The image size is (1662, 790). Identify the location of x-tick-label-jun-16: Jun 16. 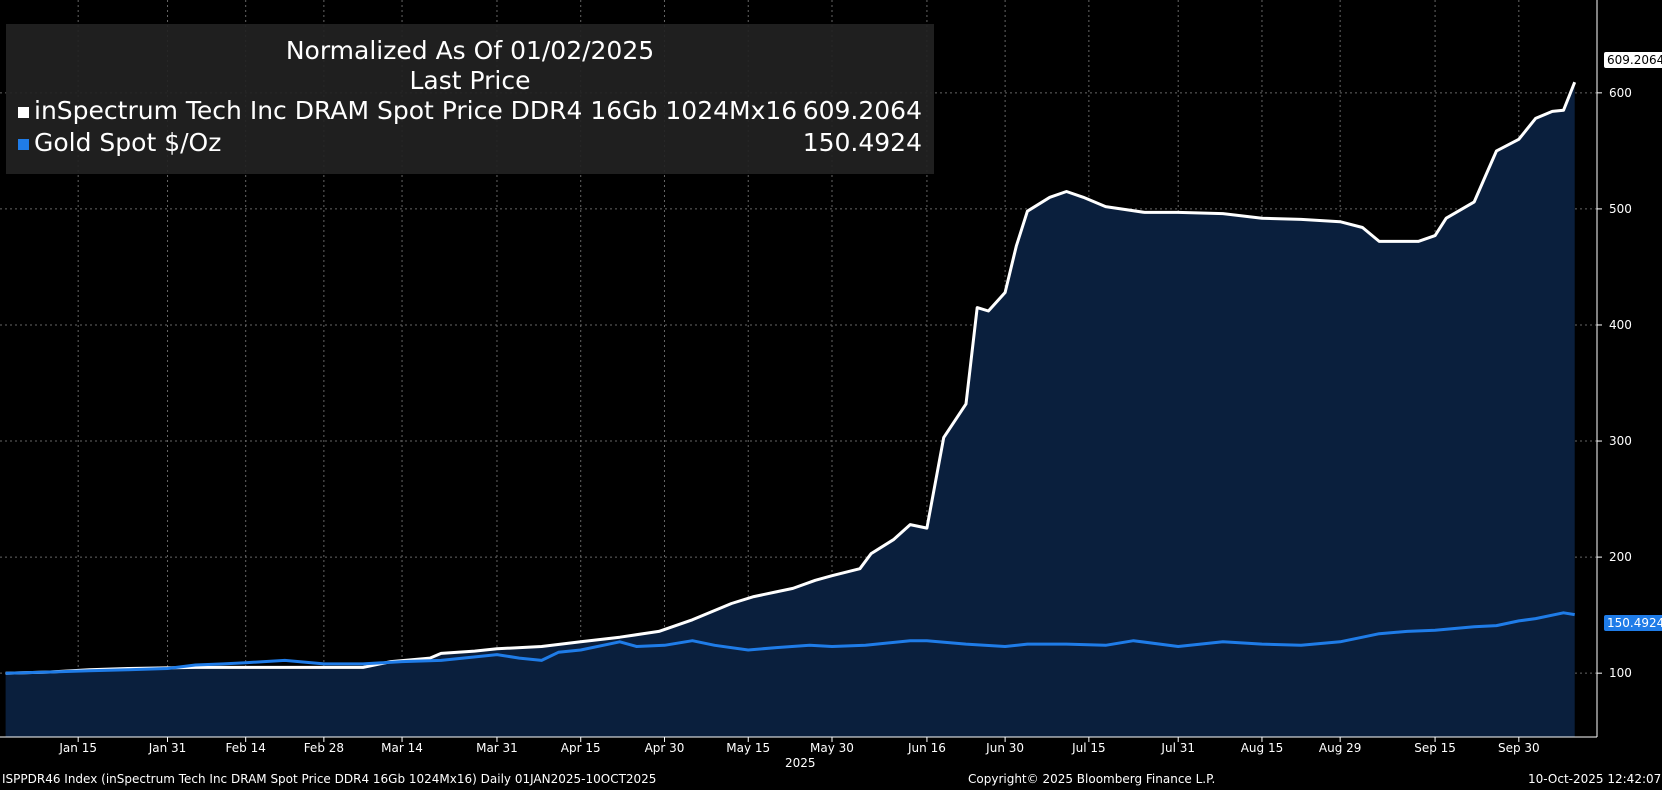
(926, 748).